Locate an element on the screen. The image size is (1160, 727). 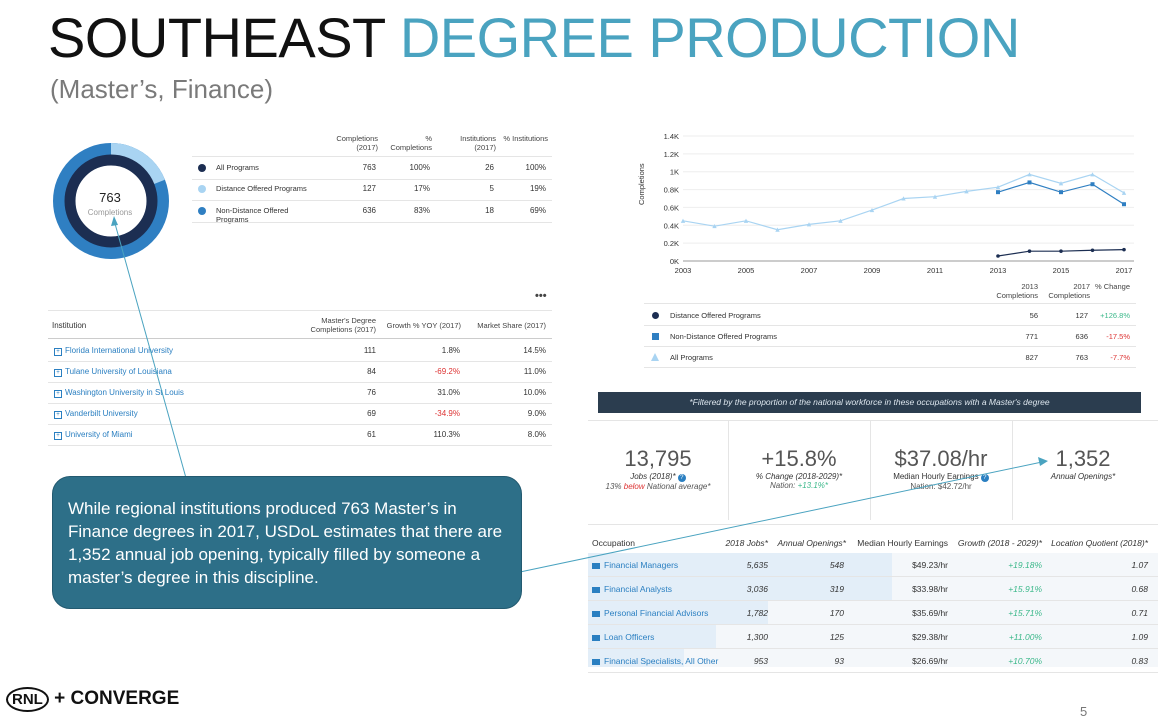
occupation-growth: +15.91% is located at coordinates (1025, 589).